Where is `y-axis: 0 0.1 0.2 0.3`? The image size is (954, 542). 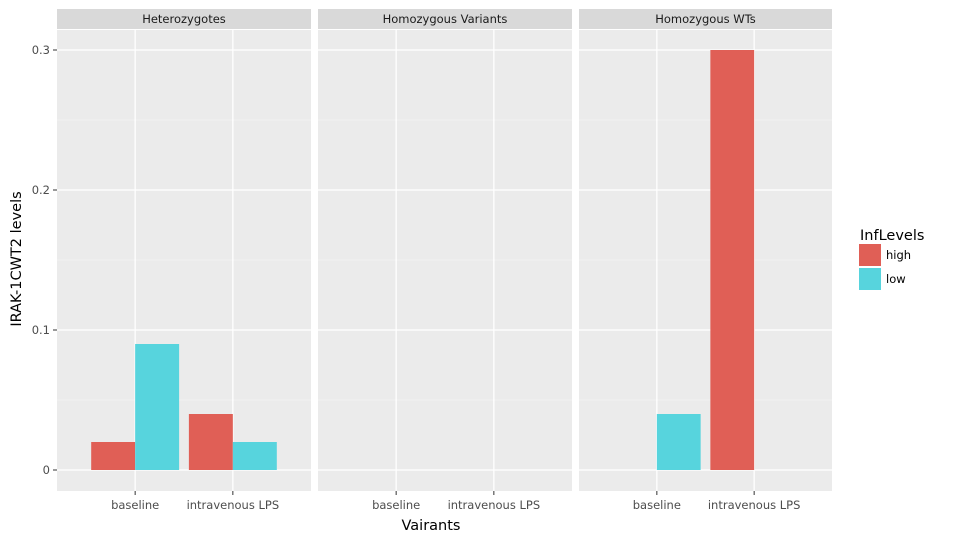
y-axis: 0 0.1 0.2 0.3 is located at coordinates (44, 260).